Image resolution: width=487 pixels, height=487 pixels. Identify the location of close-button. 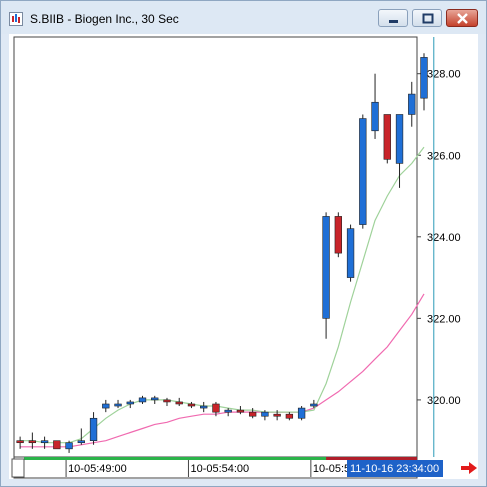
(462, 18).